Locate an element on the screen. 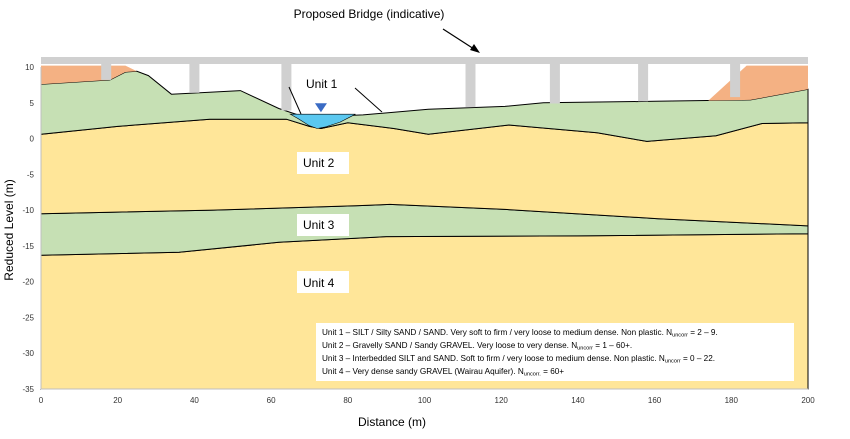 The width and height of the screenshot is (850, 439). y-axis-title: Reduced Level (m) is located at coordinates (9, 229).